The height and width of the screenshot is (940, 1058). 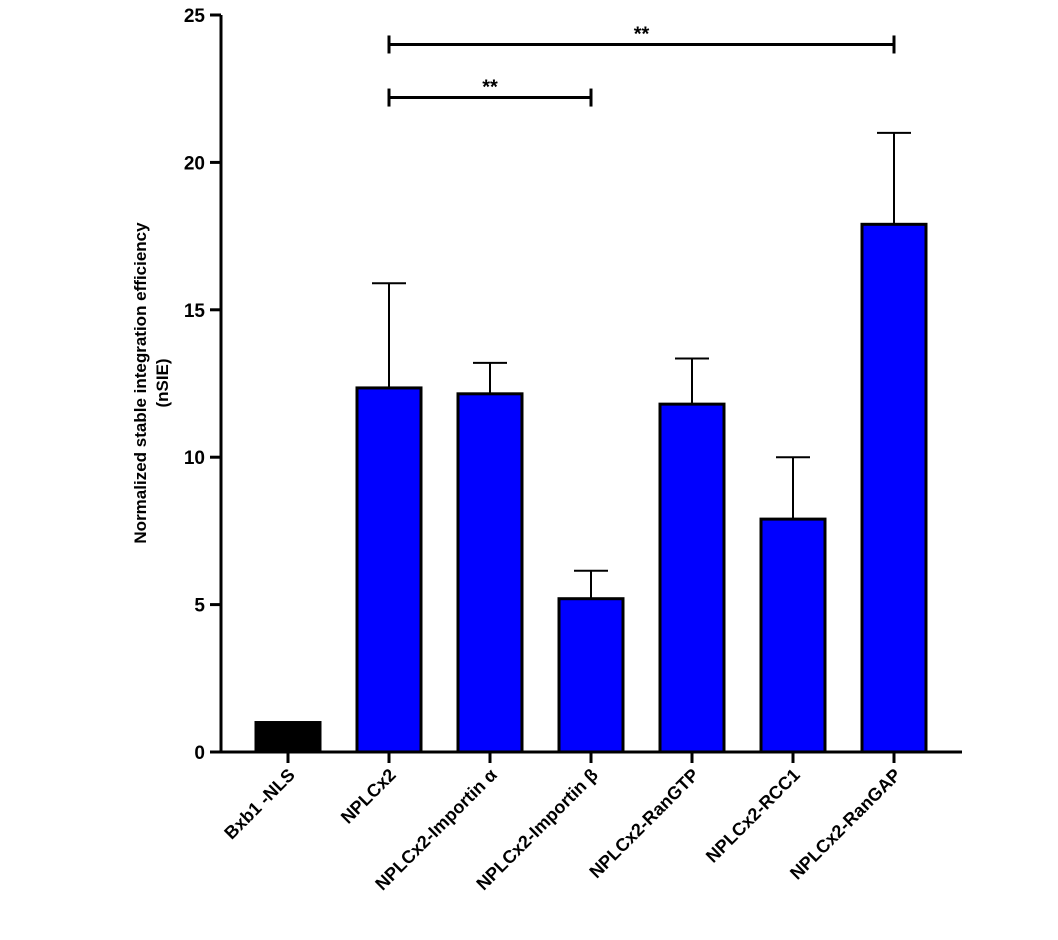 I want to click on significance-brackets: ** **, so click(x=641, y=65).